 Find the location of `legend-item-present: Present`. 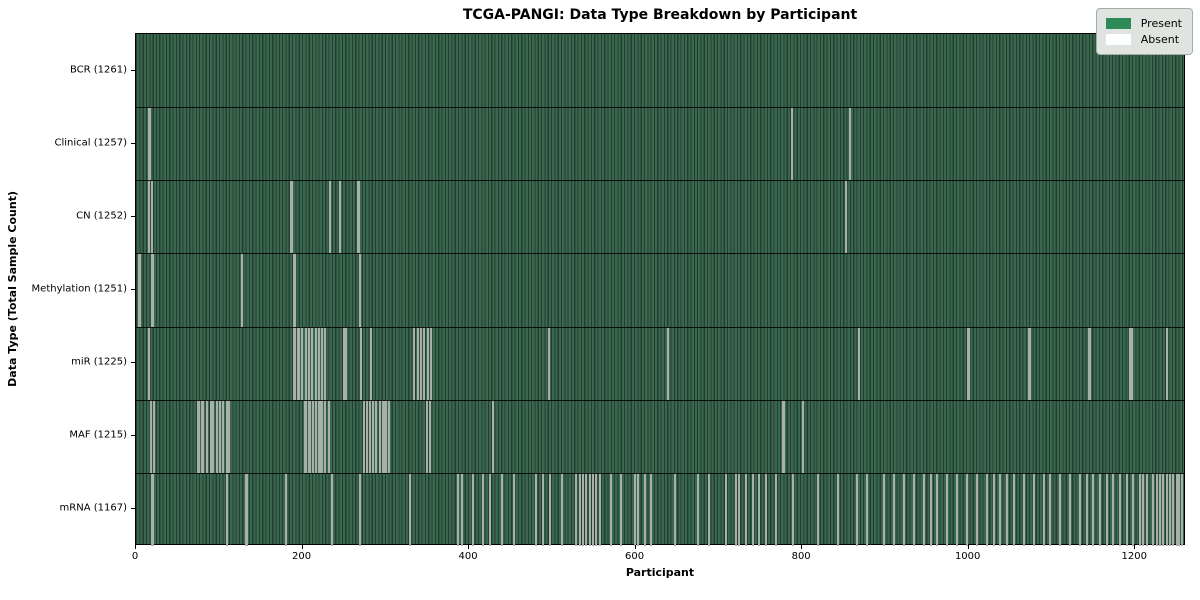

legend-item-present: Present is located at coordinates (1143, 23).